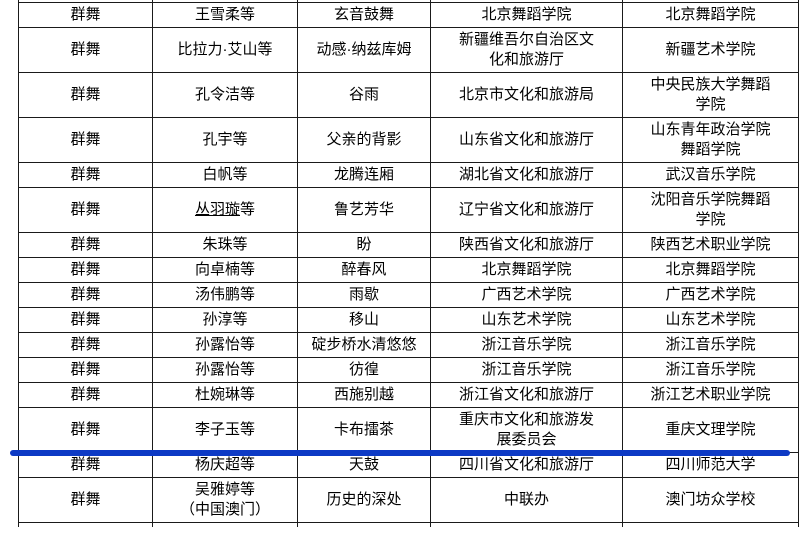 The image size is (800, 533). Describe the element at coordinates (225, 395) in the screenshot. I see `cell-performers: 杜婉琳等` at that location.